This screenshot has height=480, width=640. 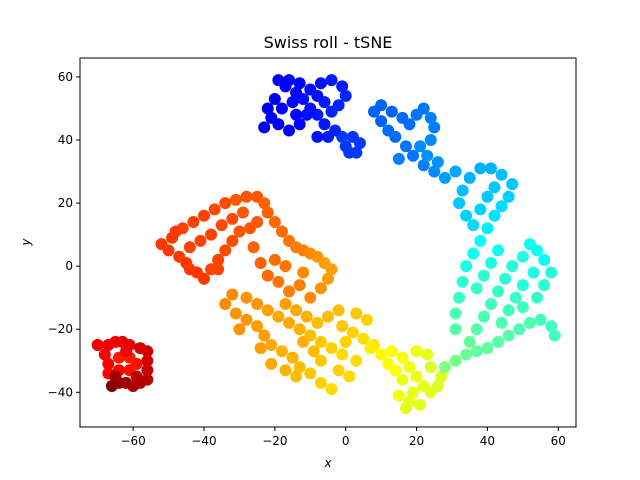 I want to click on y-tick-label: −20, so click(x=60, y=329).